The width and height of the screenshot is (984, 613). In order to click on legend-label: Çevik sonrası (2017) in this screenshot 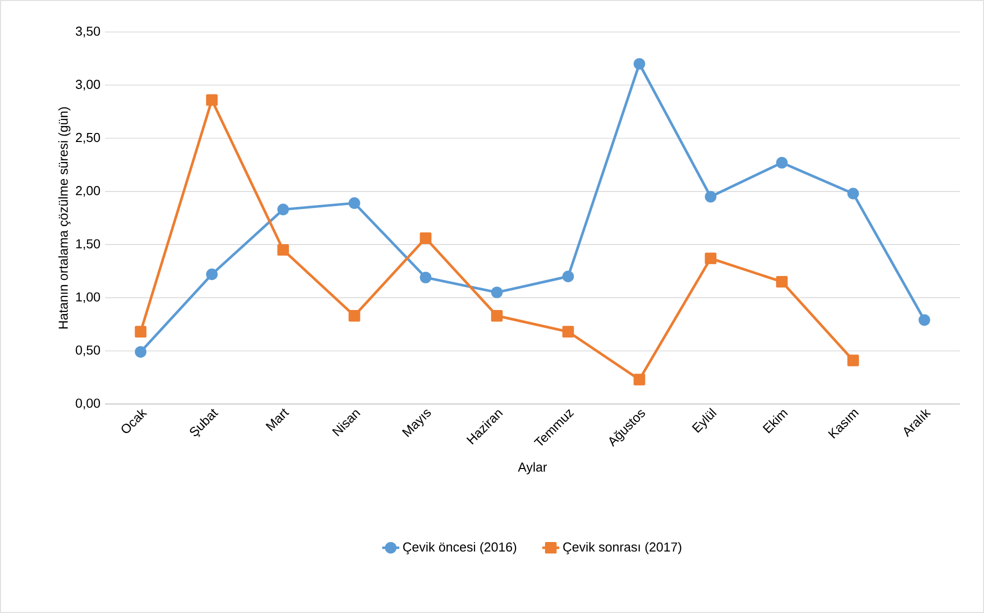, I will do `click(622, 548)`.